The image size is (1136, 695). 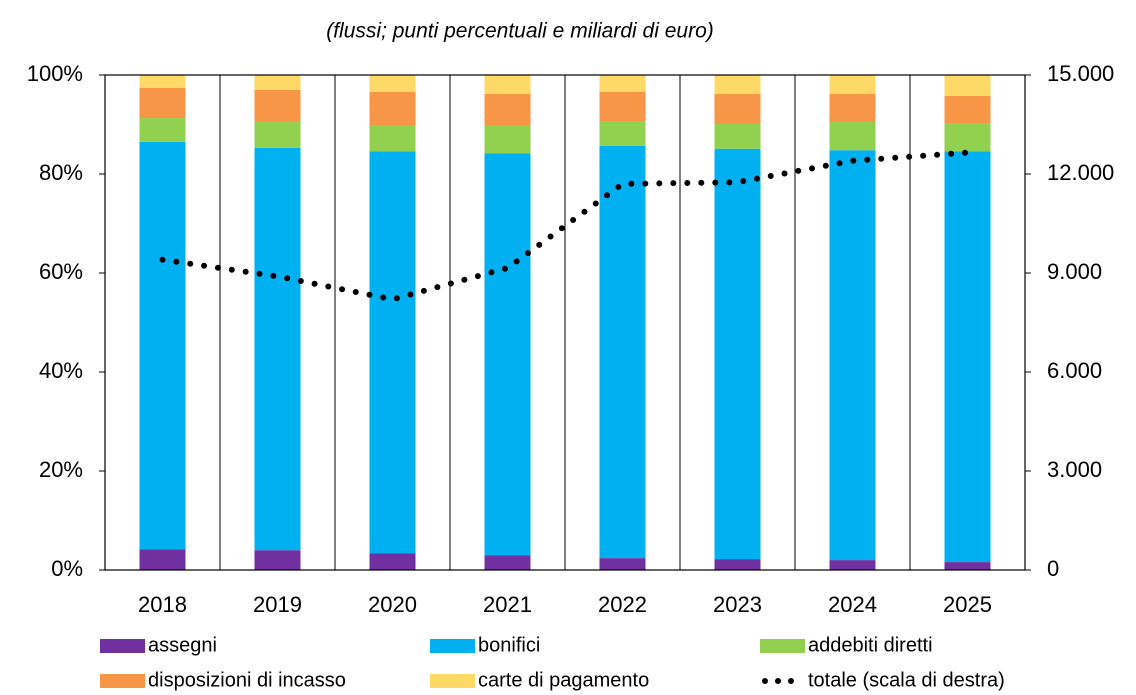 I want to click on x-tick-label: 2025, so click(x=967, y=604).